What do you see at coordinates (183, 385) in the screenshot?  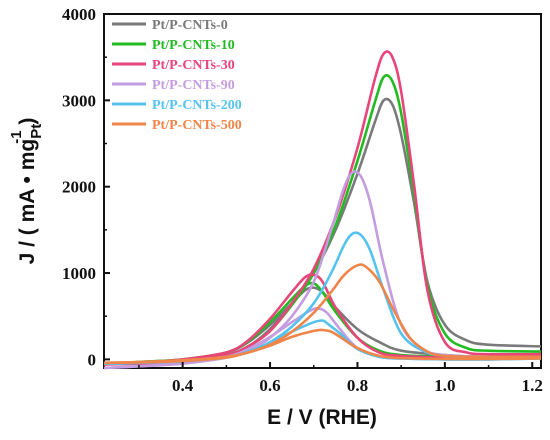 I see `x-tick-label: 0.4` at bounding box center [183, 385].